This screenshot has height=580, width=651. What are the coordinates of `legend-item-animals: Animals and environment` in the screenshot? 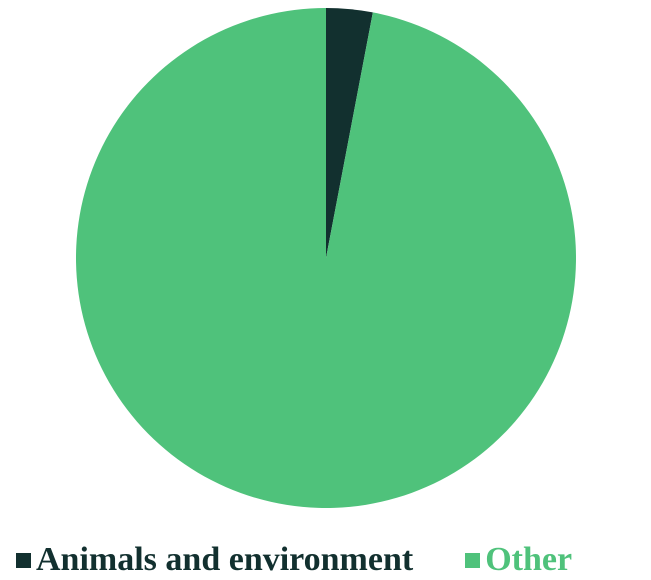 It's located at (214, 560).